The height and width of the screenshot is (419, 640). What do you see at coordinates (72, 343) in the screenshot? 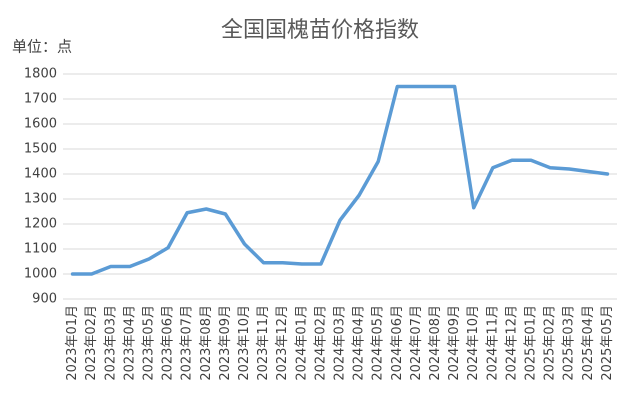
I see `x-tick-label: 2023年01月` at bounding box center [72, 343].